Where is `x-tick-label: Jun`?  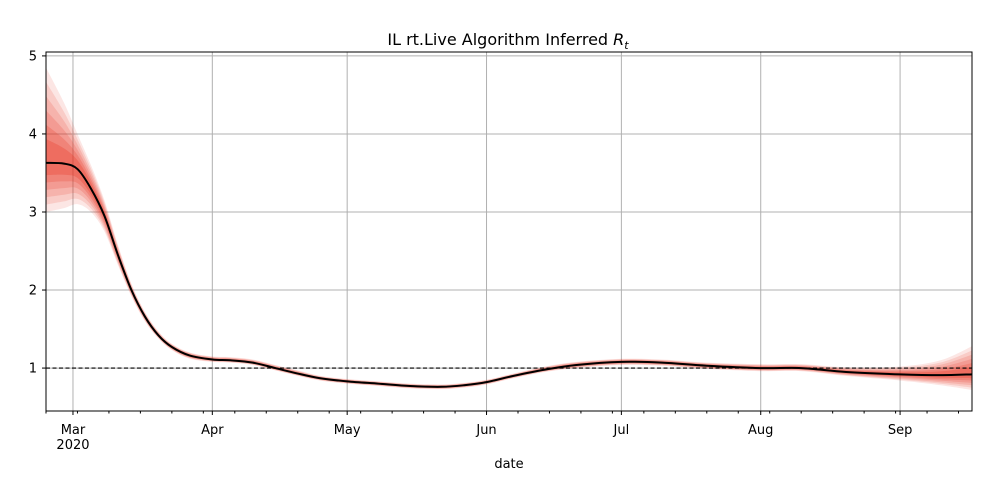
x-tick-label: Jun is located at coordinates (485, 430).